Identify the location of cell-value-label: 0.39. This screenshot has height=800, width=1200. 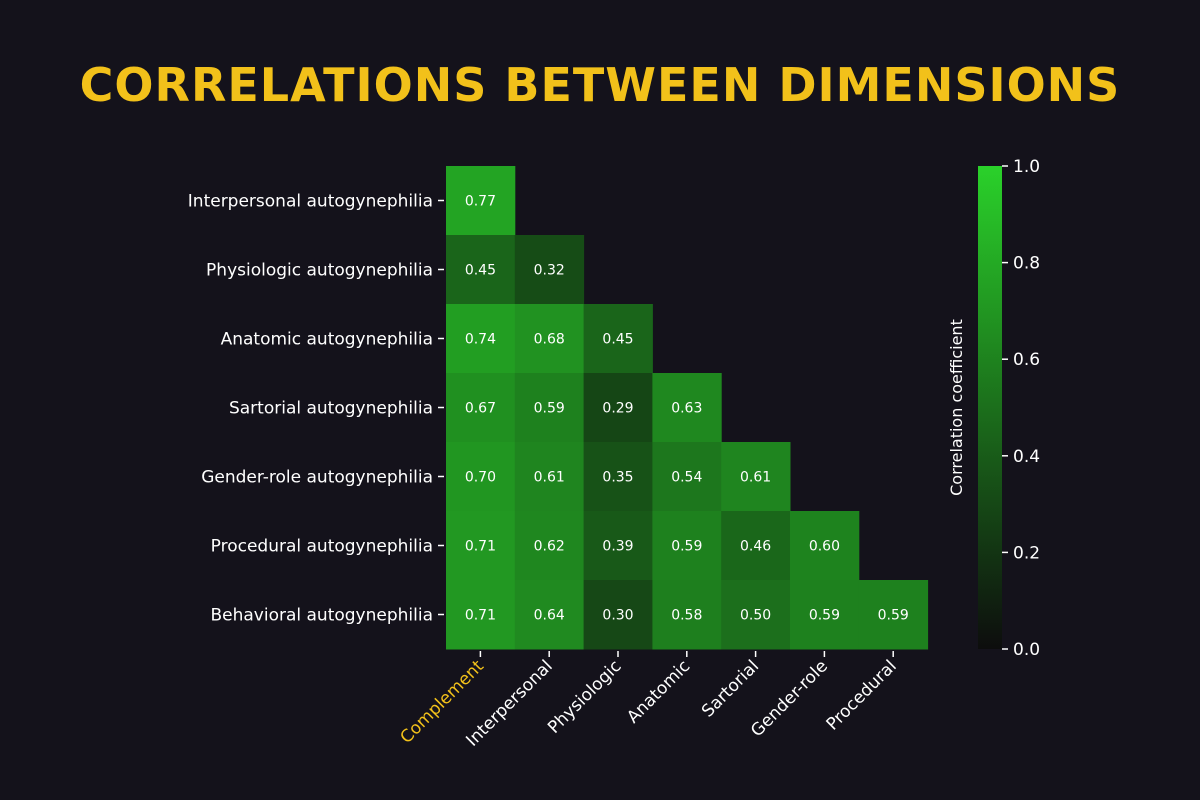
(617, 547).